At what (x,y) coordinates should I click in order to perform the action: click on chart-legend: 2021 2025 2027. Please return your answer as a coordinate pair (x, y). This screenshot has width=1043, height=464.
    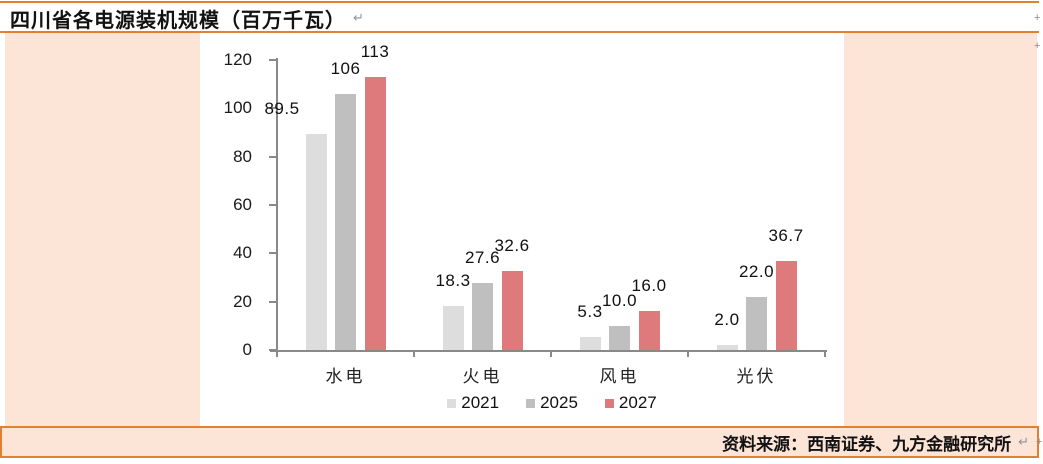
    Looking at the image, I should click on (552, 403).